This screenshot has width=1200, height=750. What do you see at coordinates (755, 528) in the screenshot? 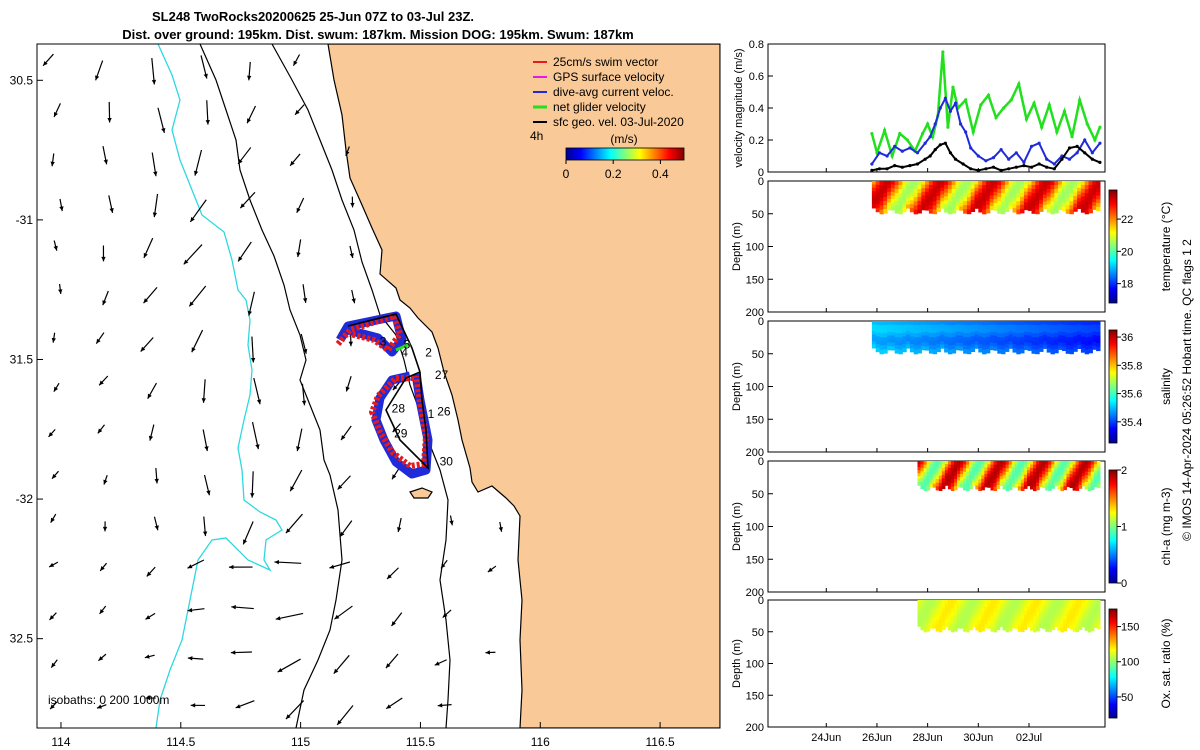
I see `profile-ytick-label: 100` at bounding box center [755, 528].